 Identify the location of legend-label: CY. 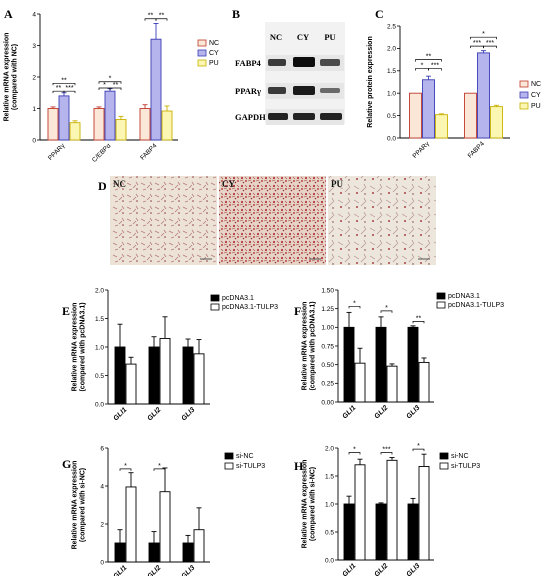
(536, 95).